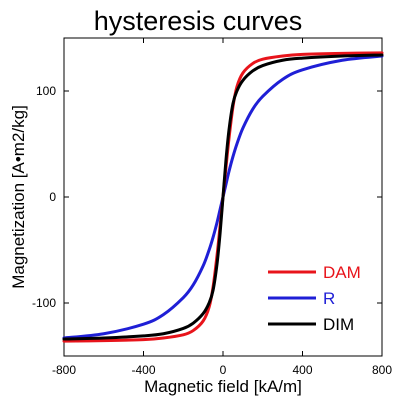 This screenshot has height=399, width=396. Describe the element at coordinates (342, 272) in the screenshot. I see `legend-label-dam: DAM` at that location.